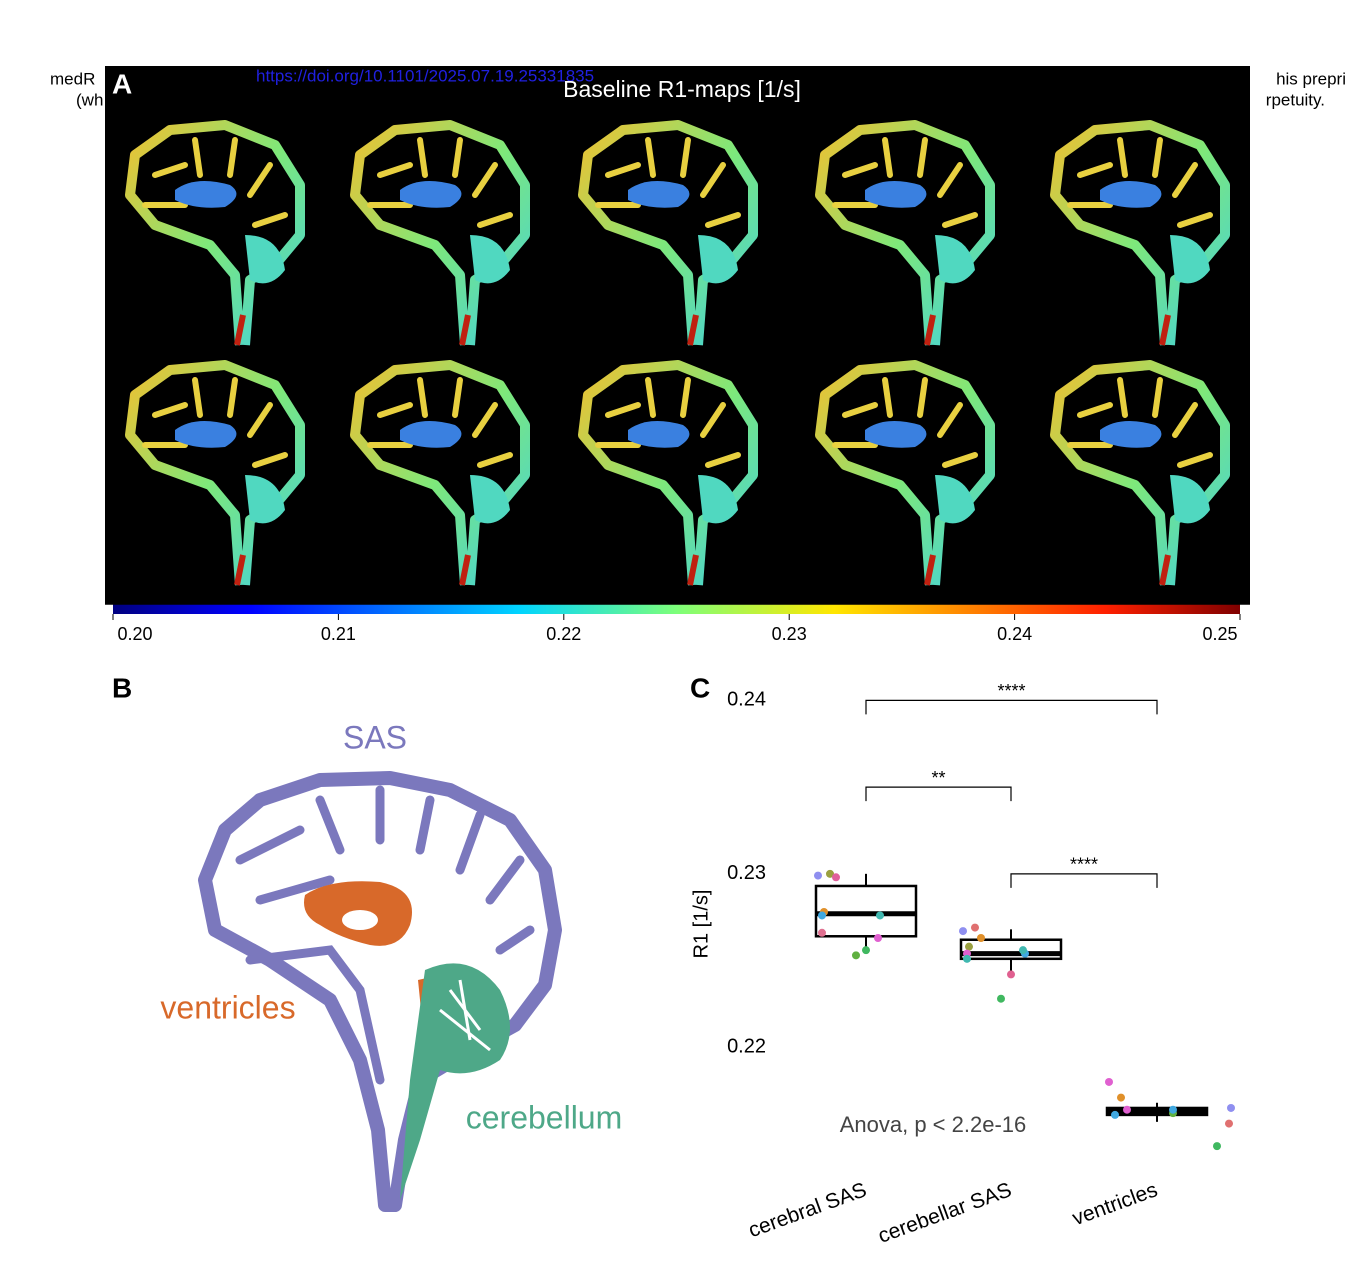 The height and width of the screenshot is (1286, 1346). What do you see at coordinates (746, 873) in the screenshot?
I see `y-tick-label: 0.23` at bounding box center [746, 873].